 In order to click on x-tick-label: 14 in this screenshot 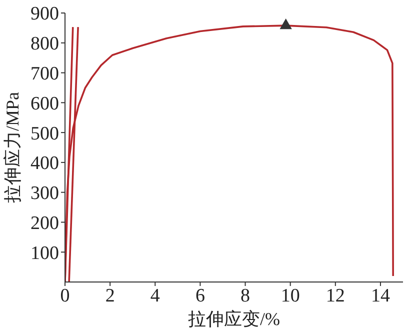, I will do `click(380, 295)`.